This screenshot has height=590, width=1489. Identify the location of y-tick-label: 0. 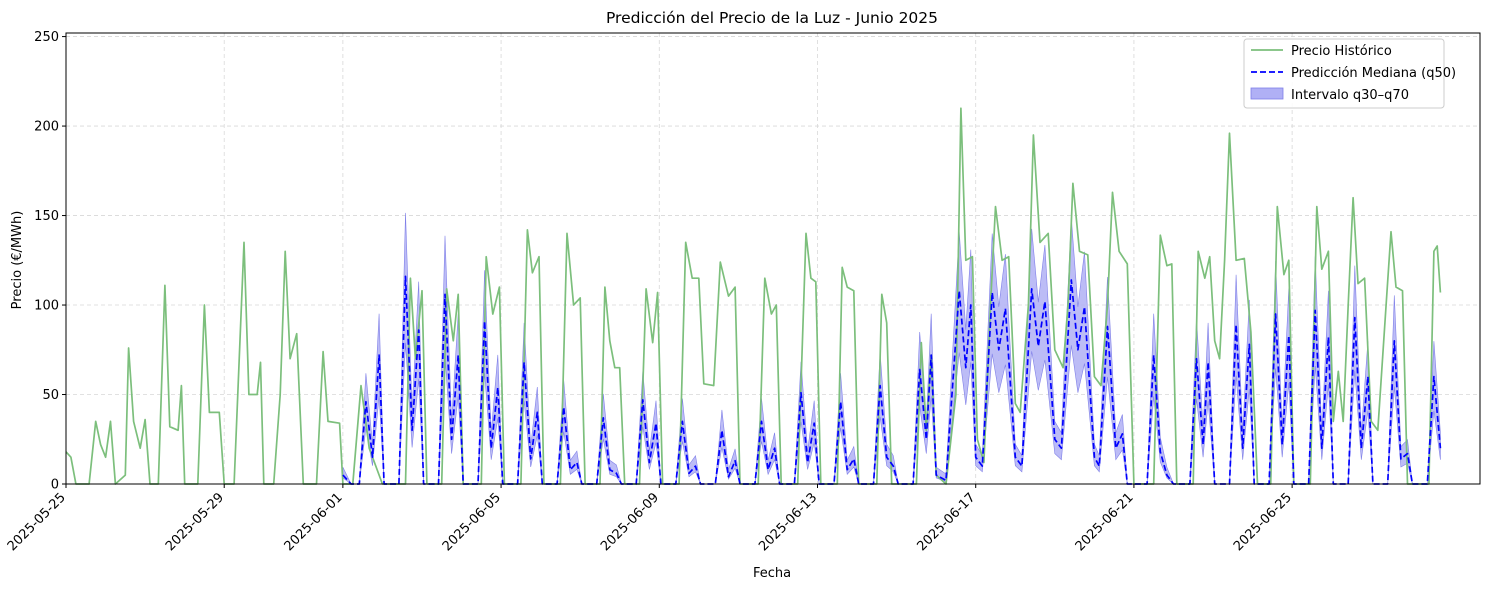
(55, 485).